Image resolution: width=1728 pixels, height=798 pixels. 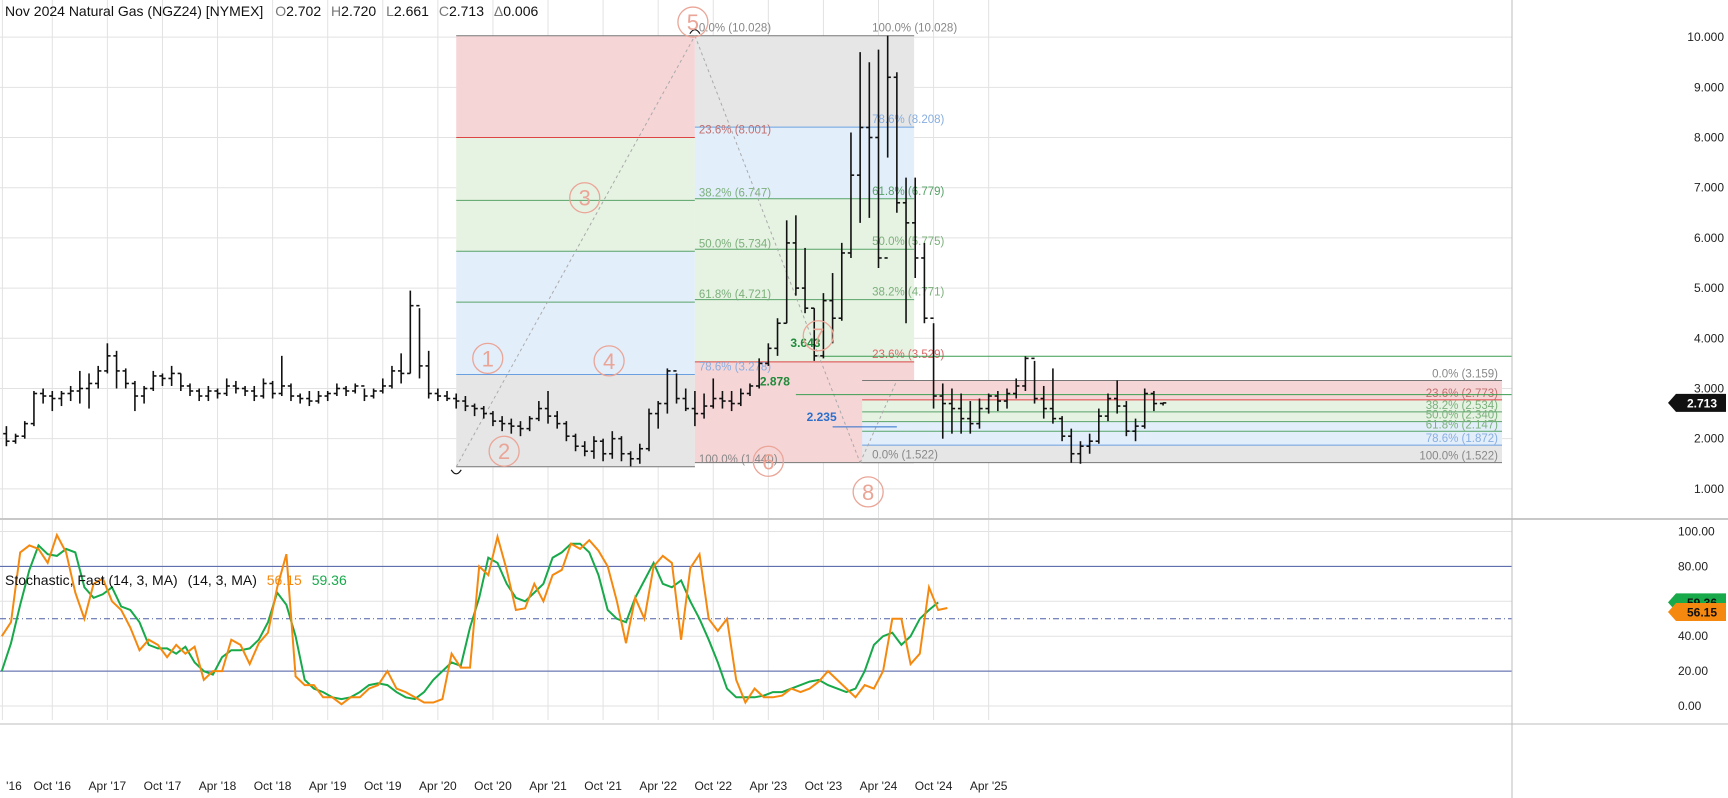 What do you see at coordinates (488, 358) in the screenshot?
I see `wave-number: 1` at bounding box center [488, 358].